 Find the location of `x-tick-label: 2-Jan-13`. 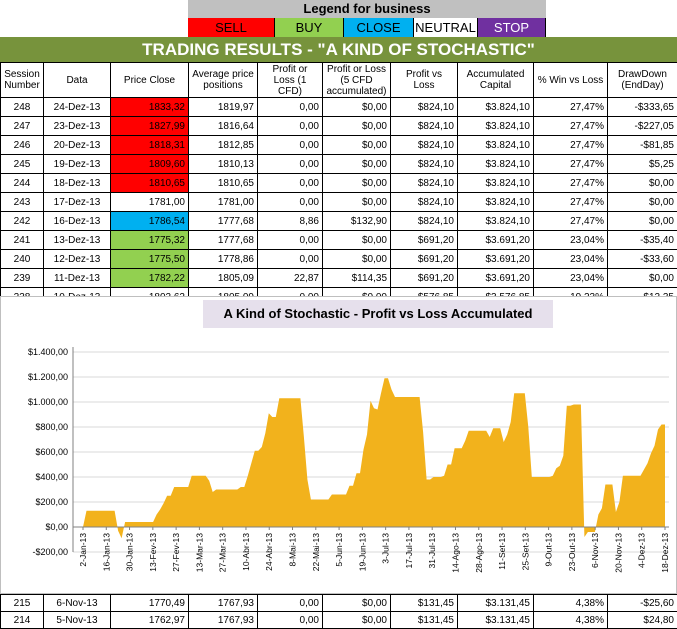

x-tick-label: 2-Jan-13 is located at coordinates (83, 550).